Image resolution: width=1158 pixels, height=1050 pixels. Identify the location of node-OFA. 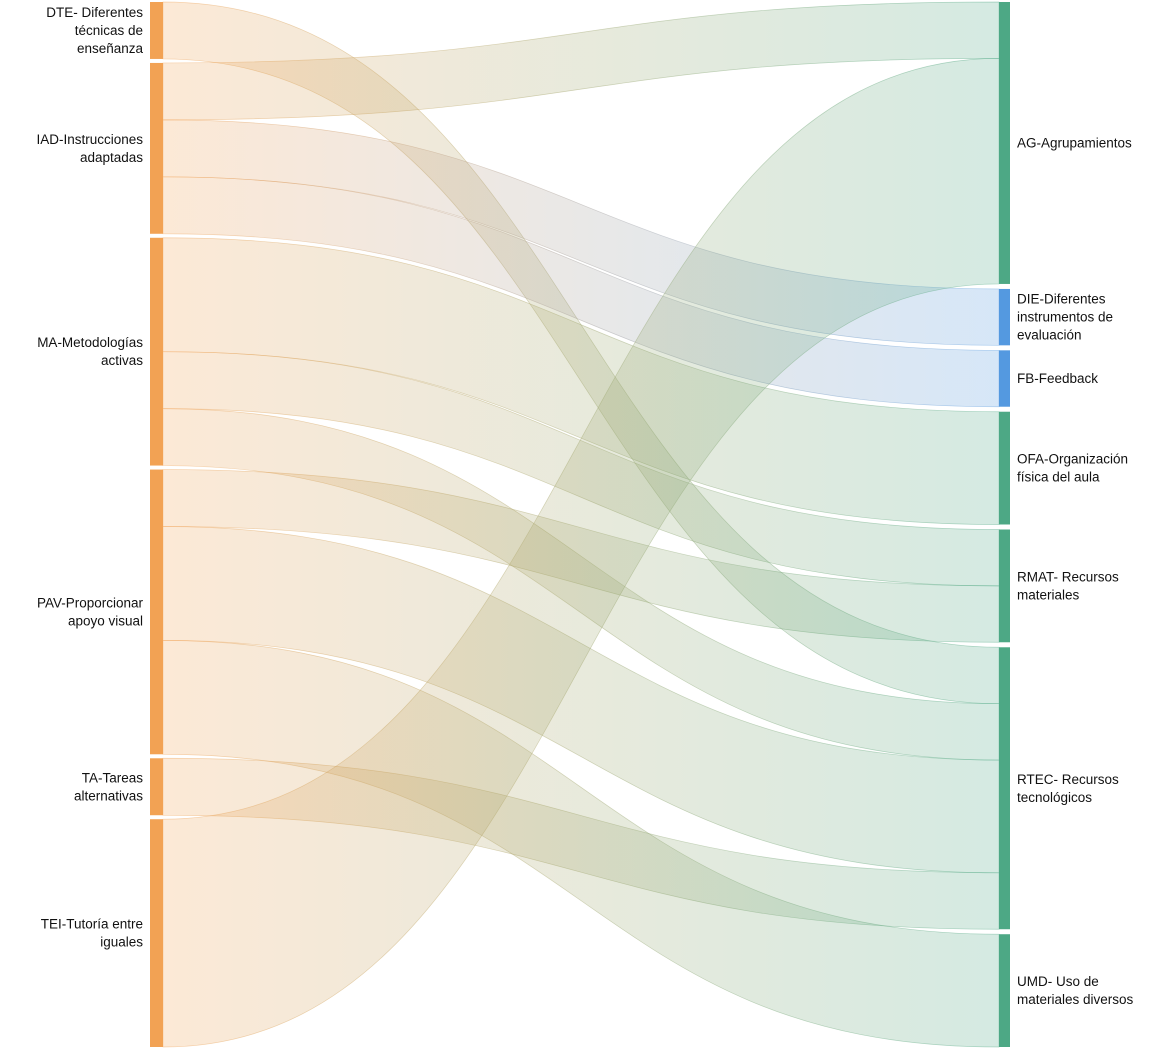
(1004, 468).